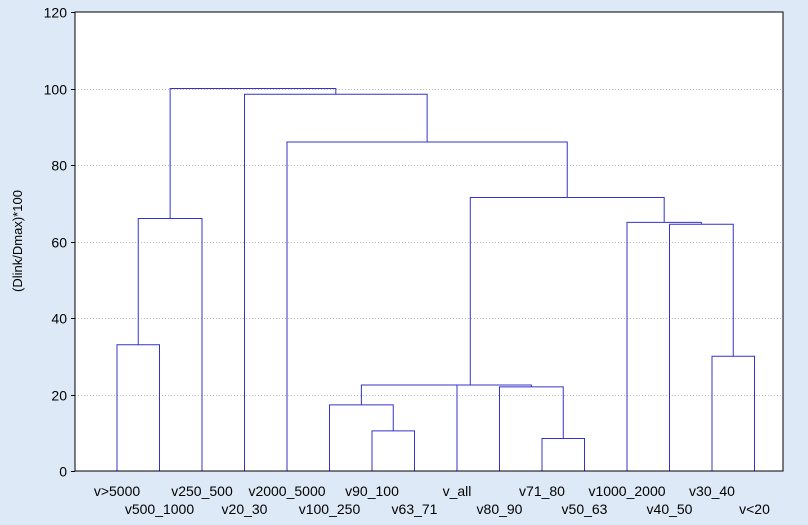 The image size is (808, 525). I want to click on leaf-label: v50_63, so click(585, 509).